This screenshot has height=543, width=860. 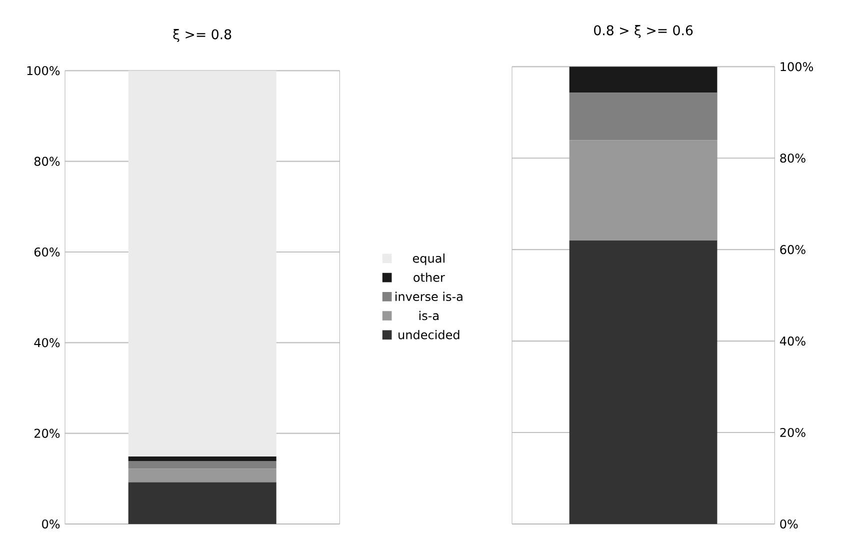 What do you see at coordinates (429, 297) in the screenshot?
I see `legend-label: inverse is-a` at bounding box center [429, 297].